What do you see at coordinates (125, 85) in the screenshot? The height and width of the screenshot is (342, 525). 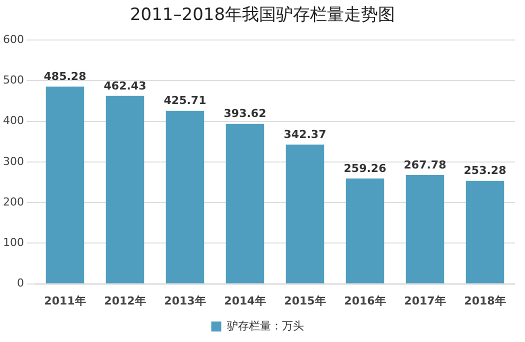 I see `data-label: 462.43` at bounding box center [125, 85].